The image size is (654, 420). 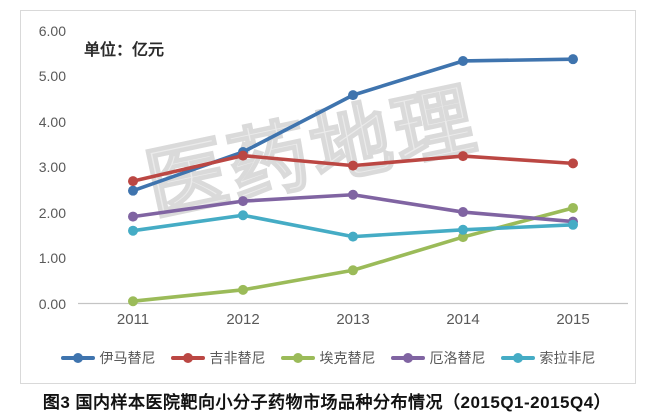 I want to click on legend-item-0: 伊马替尼, so click(x=108, y=358).